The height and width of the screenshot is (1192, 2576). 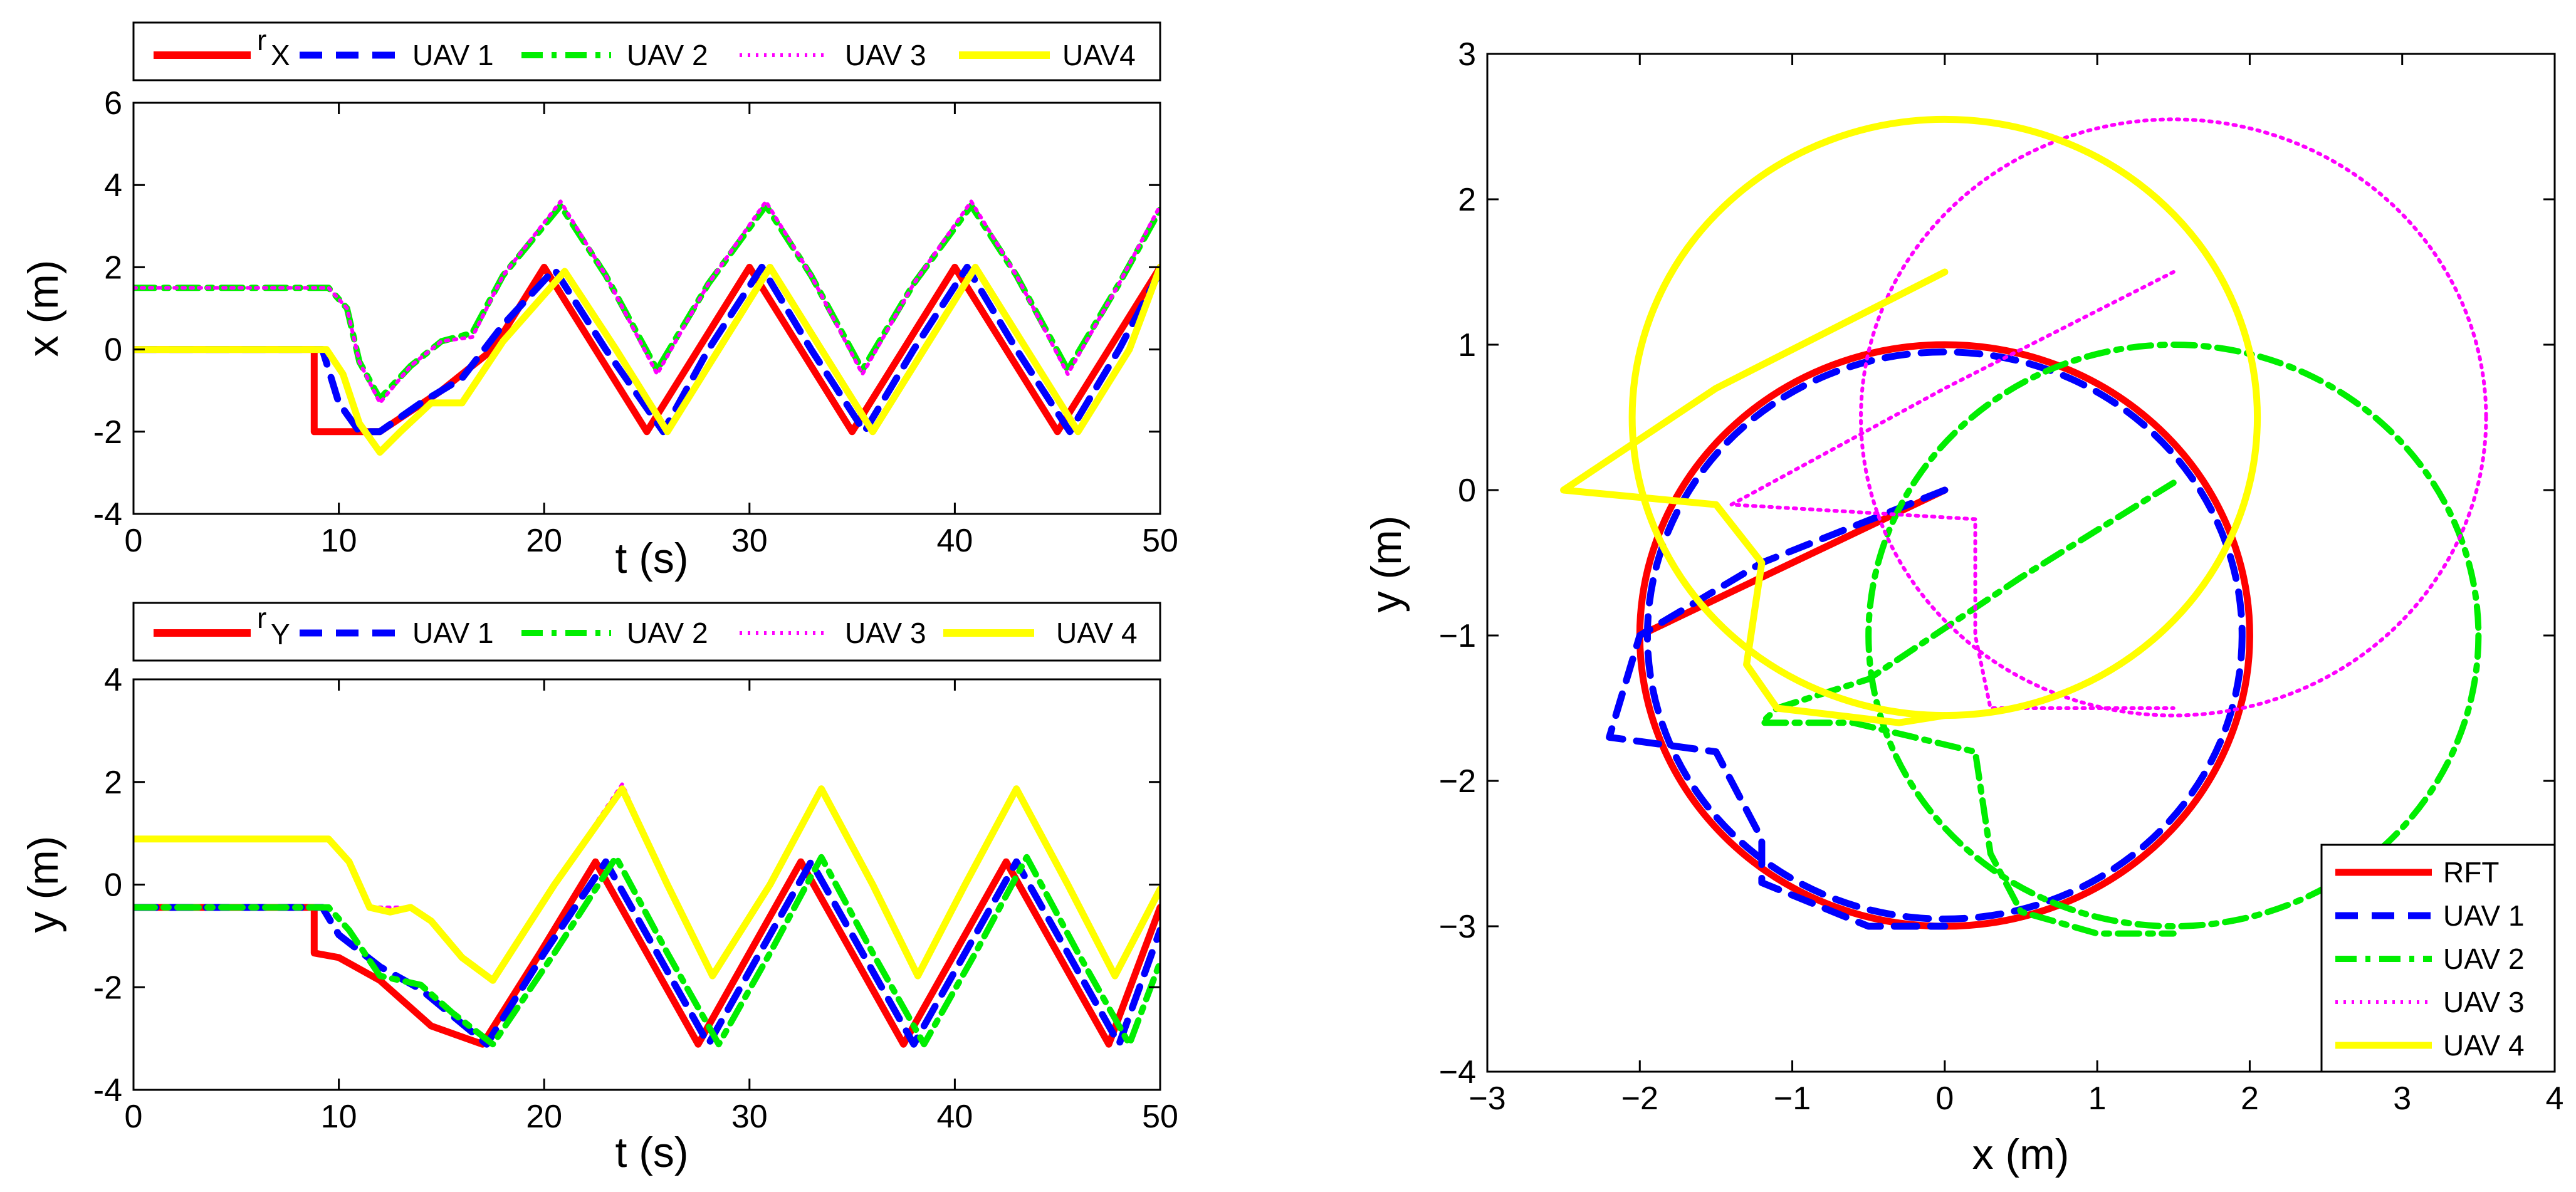 I want to click on xy_plot-series-uav-2-orbit, so click(x=2173, y=635).